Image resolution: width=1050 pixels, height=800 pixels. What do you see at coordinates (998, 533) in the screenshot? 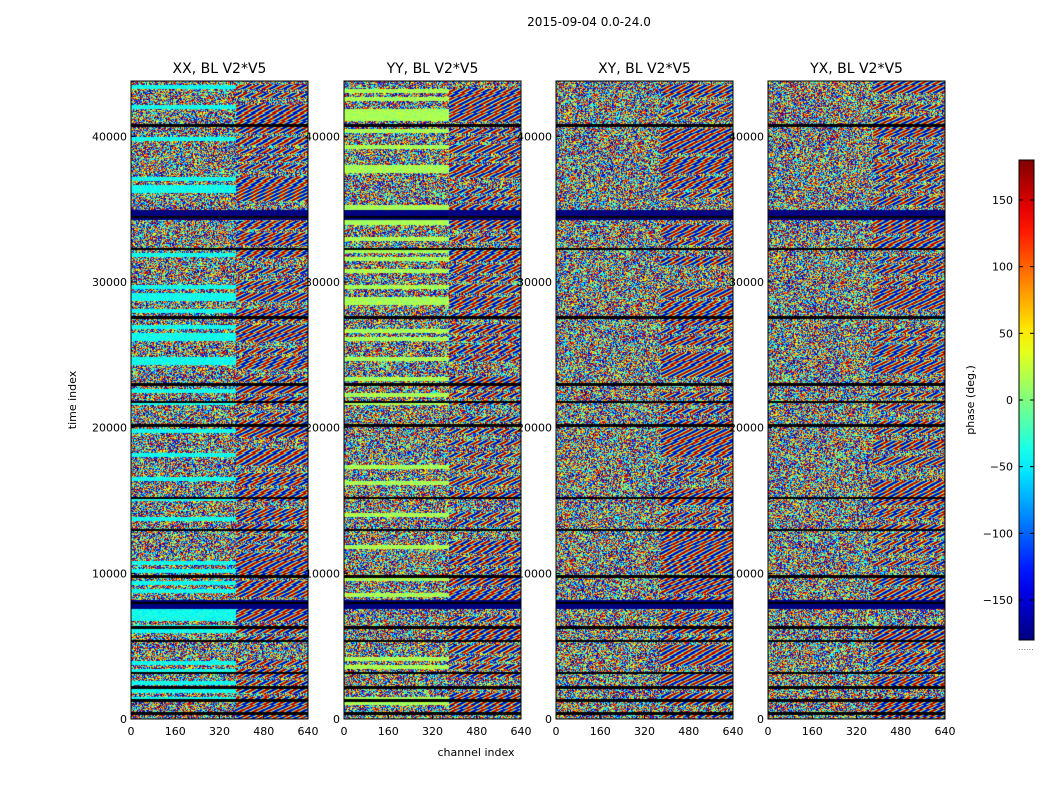
I see `colorbar-tick-label: −100` at bounding box center [998, 533].